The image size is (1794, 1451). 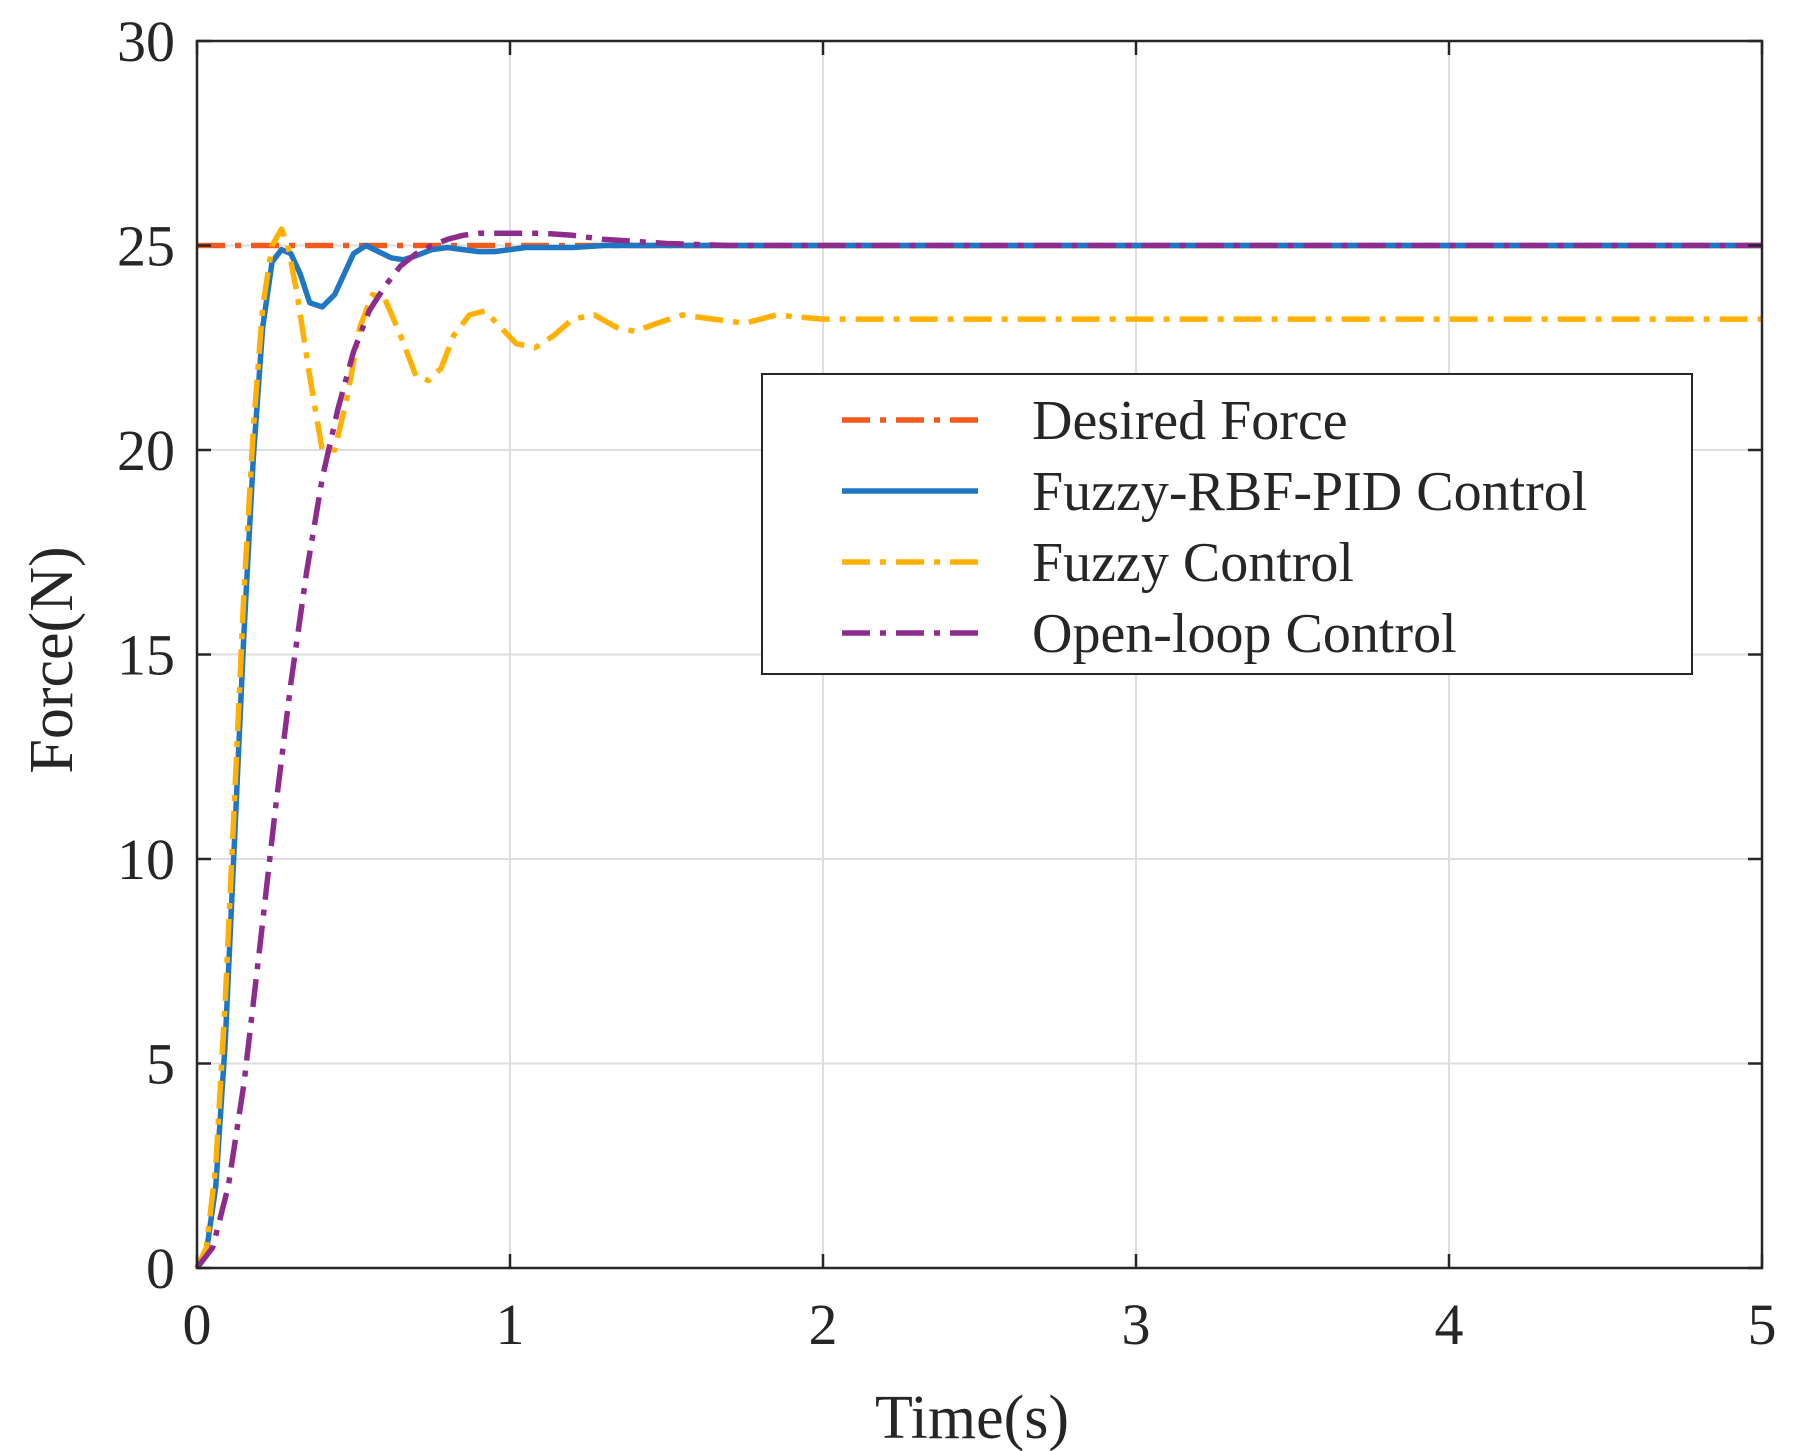 I want to click on x-tick-label: 0, so click(x=197, y=1324).